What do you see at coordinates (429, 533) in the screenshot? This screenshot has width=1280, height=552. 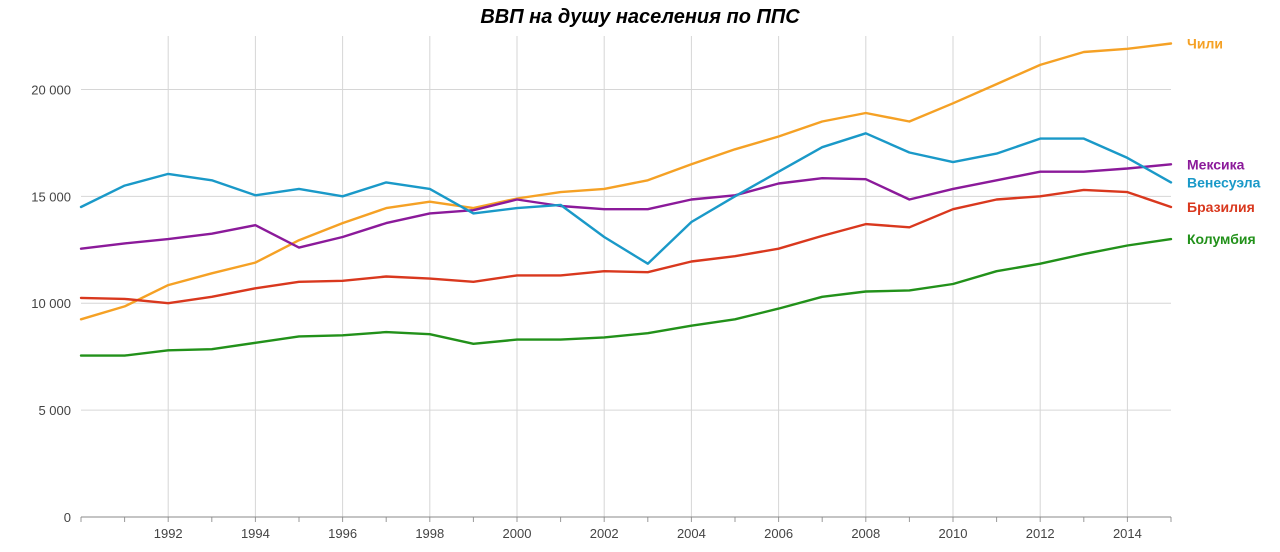 I see `x-tick-label: 1998` at bounding box center [429, 533].